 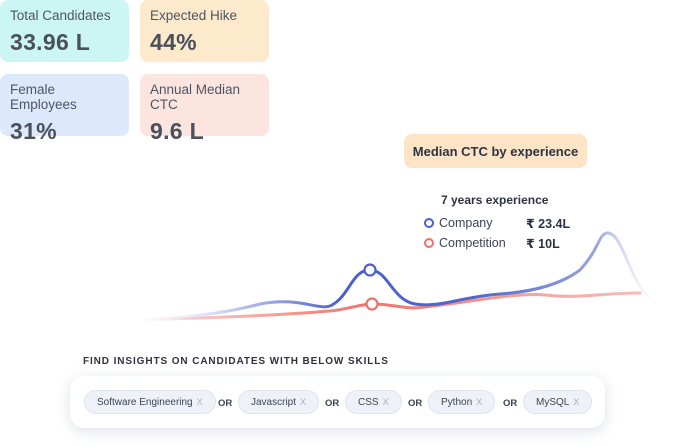 I want to click on tooltip-title: 7 years experience, so click(x=495, y=200).